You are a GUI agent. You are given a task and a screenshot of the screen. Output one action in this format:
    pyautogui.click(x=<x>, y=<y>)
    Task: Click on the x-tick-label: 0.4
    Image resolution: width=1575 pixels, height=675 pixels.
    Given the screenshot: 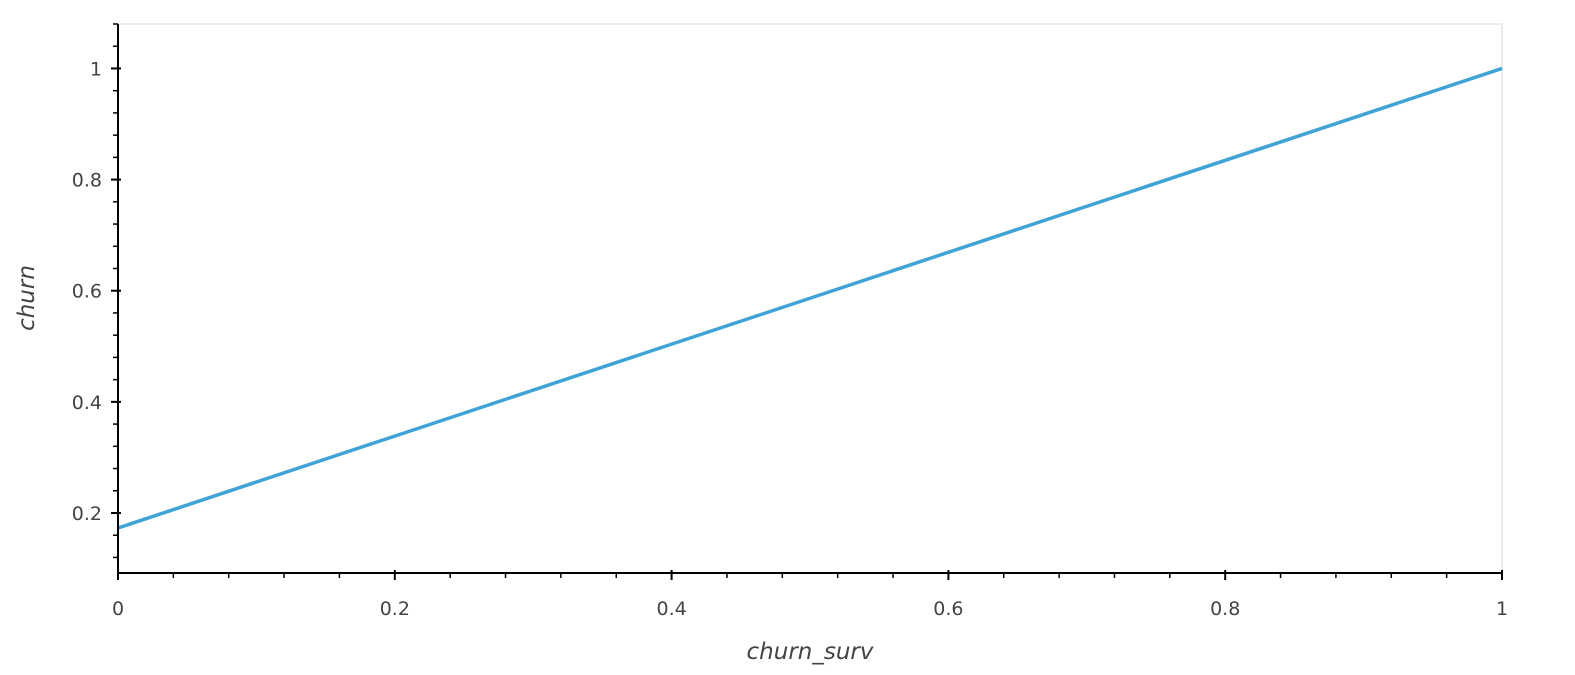 What is the action you would take?
    pyautogui.click(x=671, y=609)
    